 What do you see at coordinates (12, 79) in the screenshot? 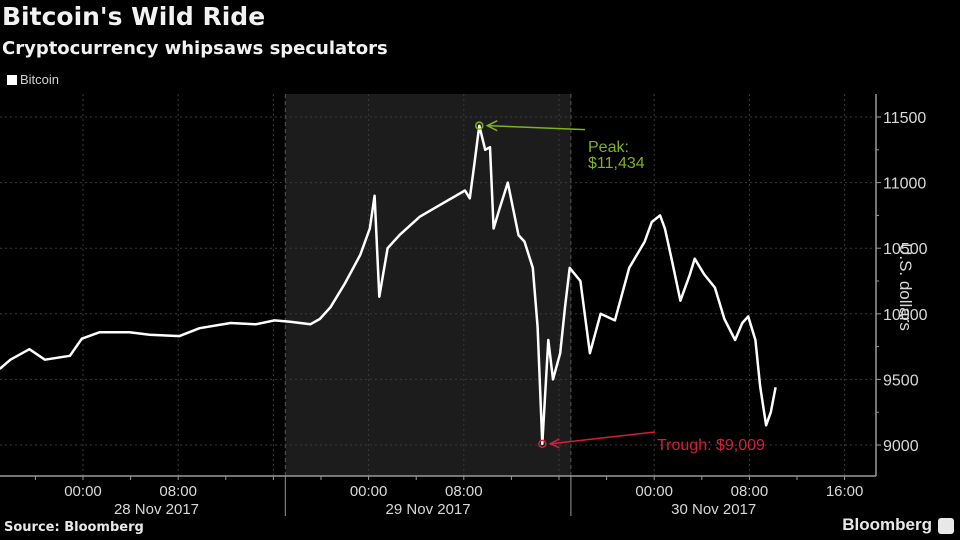
I see `legend-swatch-bitcoin` at bounding box center [12, 79].